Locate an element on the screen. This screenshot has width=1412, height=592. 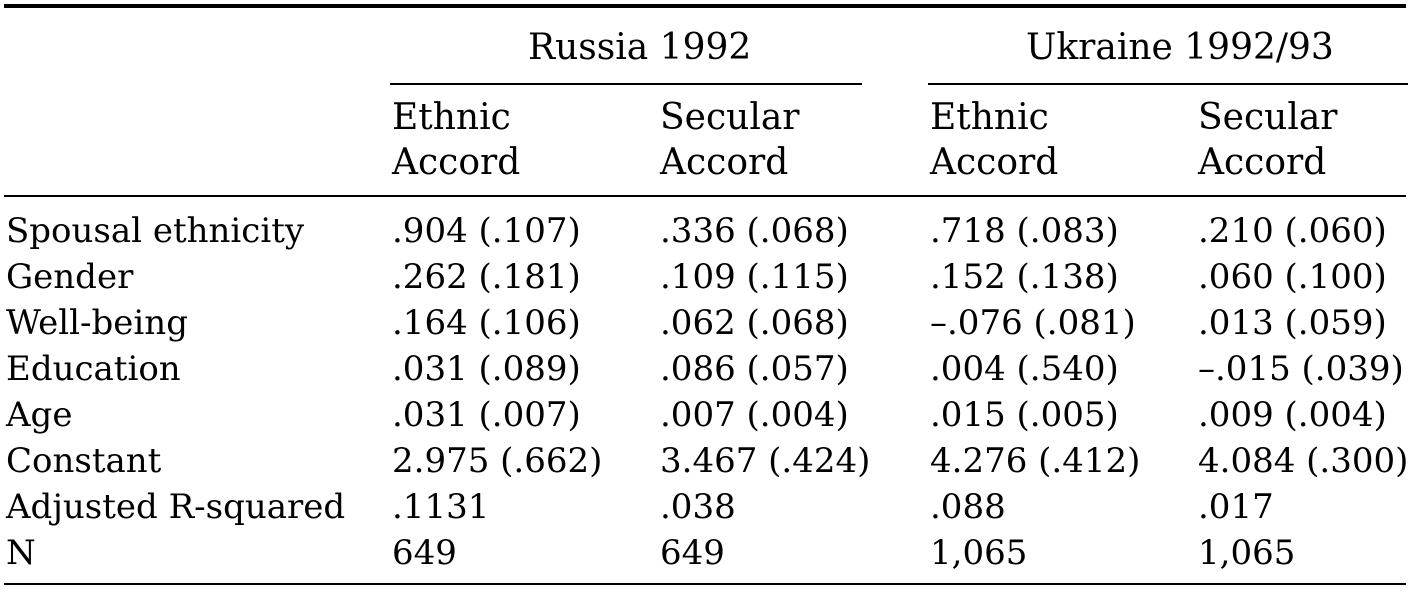
header-bottom-rule is located at coordinates (705, 196).